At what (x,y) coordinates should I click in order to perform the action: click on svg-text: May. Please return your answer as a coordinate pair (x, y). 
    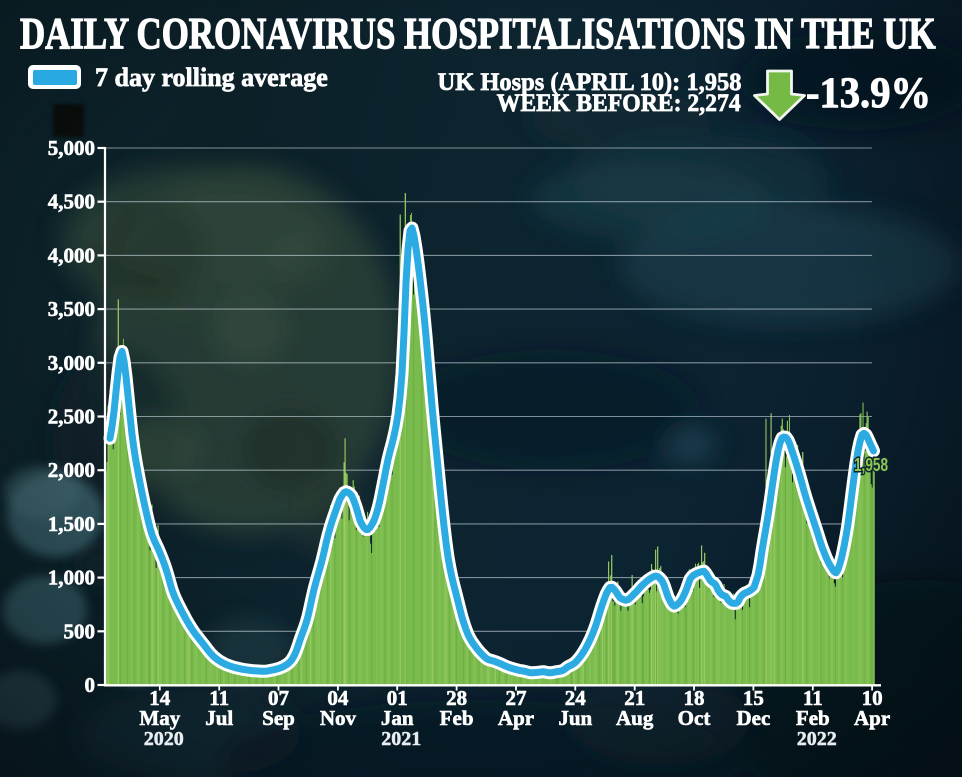
    Looking at the image, I should click on (159, 718).